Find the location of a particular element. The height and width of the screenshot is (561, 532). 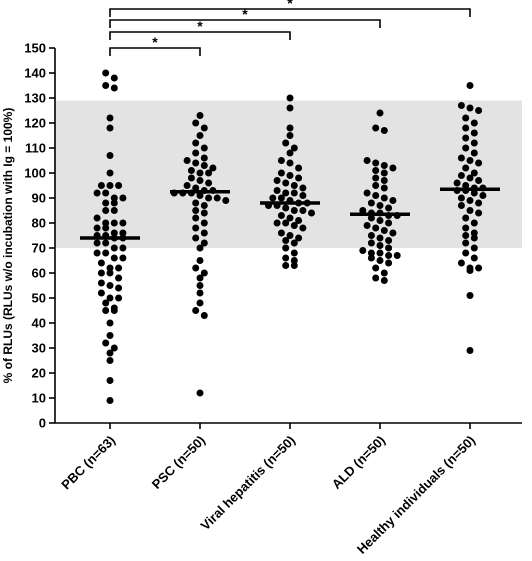

x-tick-label: Viral hepatitis (n=50) is located at coordinates (248, 483).